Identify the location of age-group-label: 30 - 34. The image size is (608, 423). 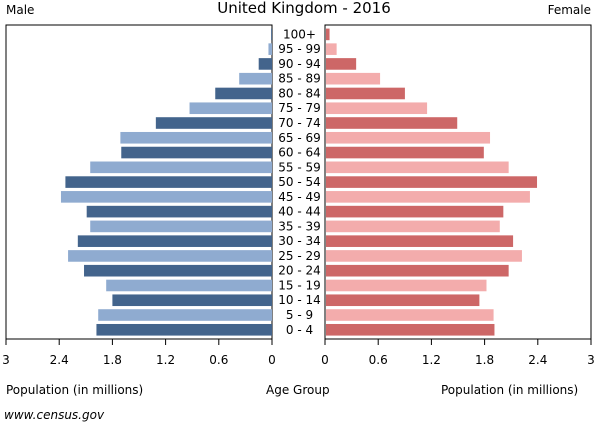
(299, 241).